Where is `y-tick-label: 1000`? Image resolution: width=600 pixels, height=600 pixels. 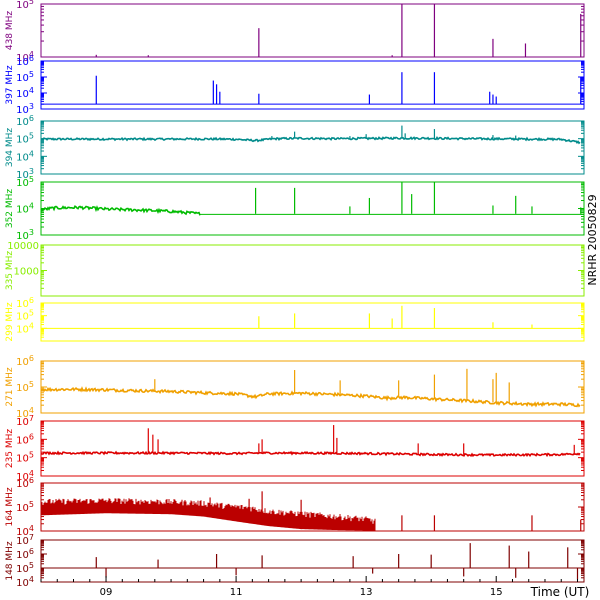
y-tick-label: 1000 is located at coordinates (26, 272).